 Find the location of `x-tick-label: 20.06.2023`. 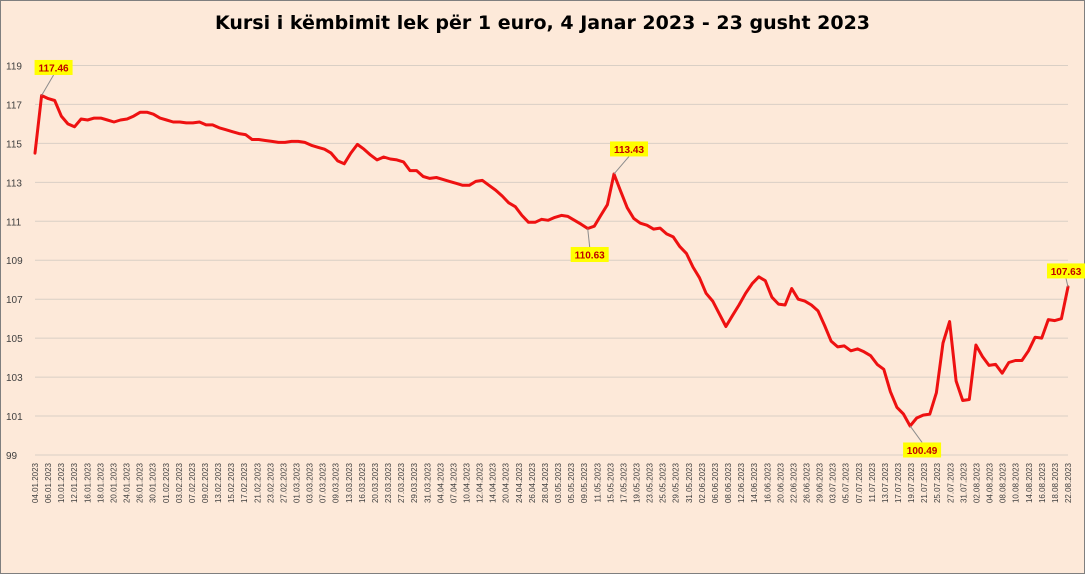

x-tick-label: 20.06.2023 is located at coordinates (780, 482).